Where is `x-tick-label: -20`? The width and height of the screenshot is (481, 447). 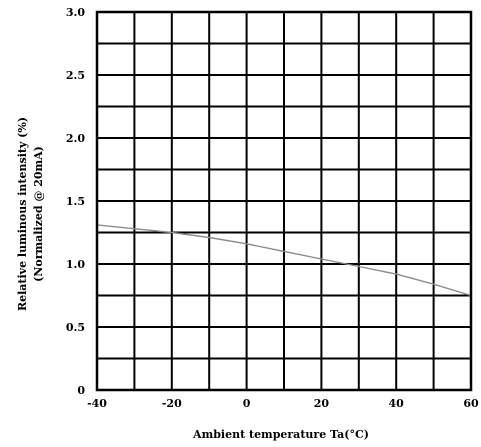 x-tick-label: -20 is located at coordinates (172, 403).